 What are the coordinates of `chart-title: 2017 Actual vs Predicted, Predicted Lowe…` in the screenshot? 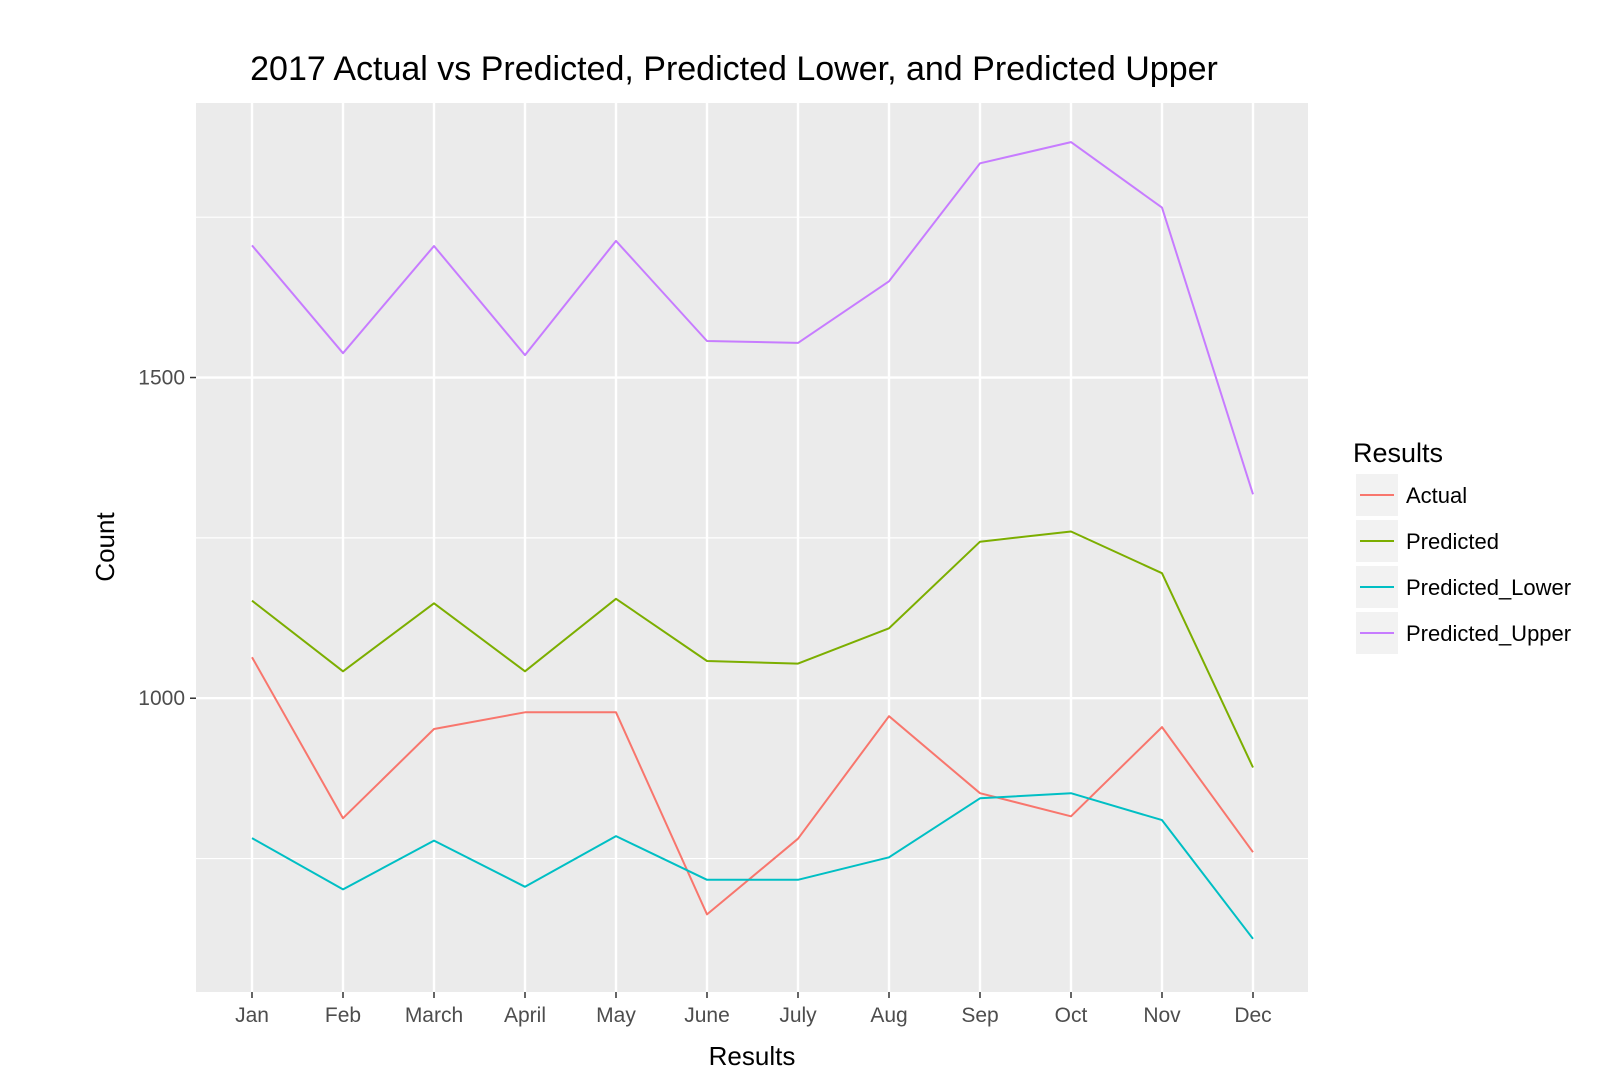 It's located at (734, 69).